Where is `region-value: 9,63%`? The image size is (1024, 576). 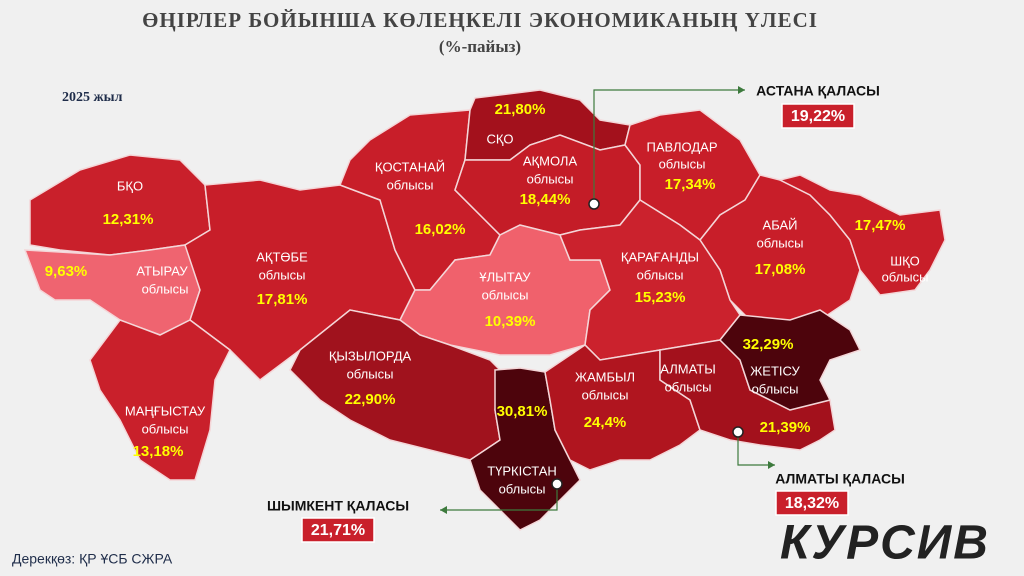 region-value: 9,63% is located at coordinates (66, 271).